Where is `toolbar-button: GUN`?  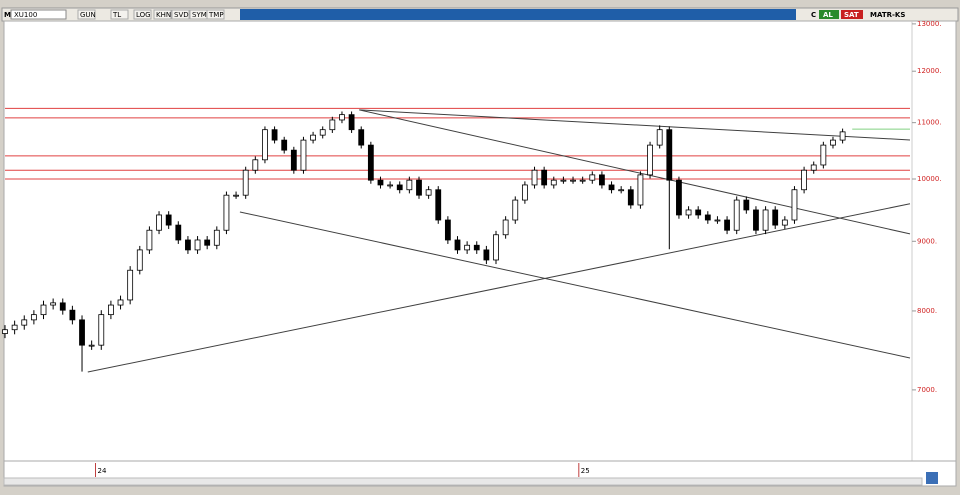
toolbar-button: GUN is located at coordinates (88, 15).